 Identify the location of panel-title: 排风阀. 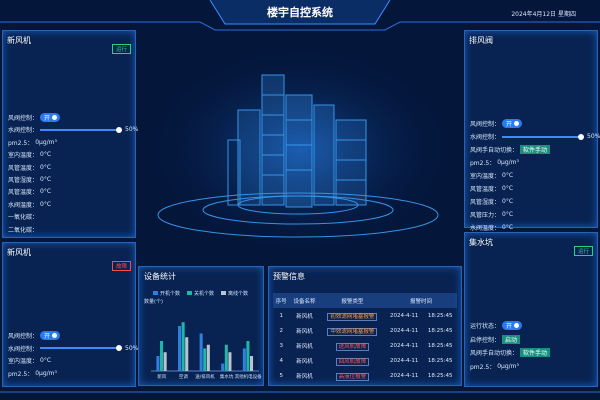
(481, 40).